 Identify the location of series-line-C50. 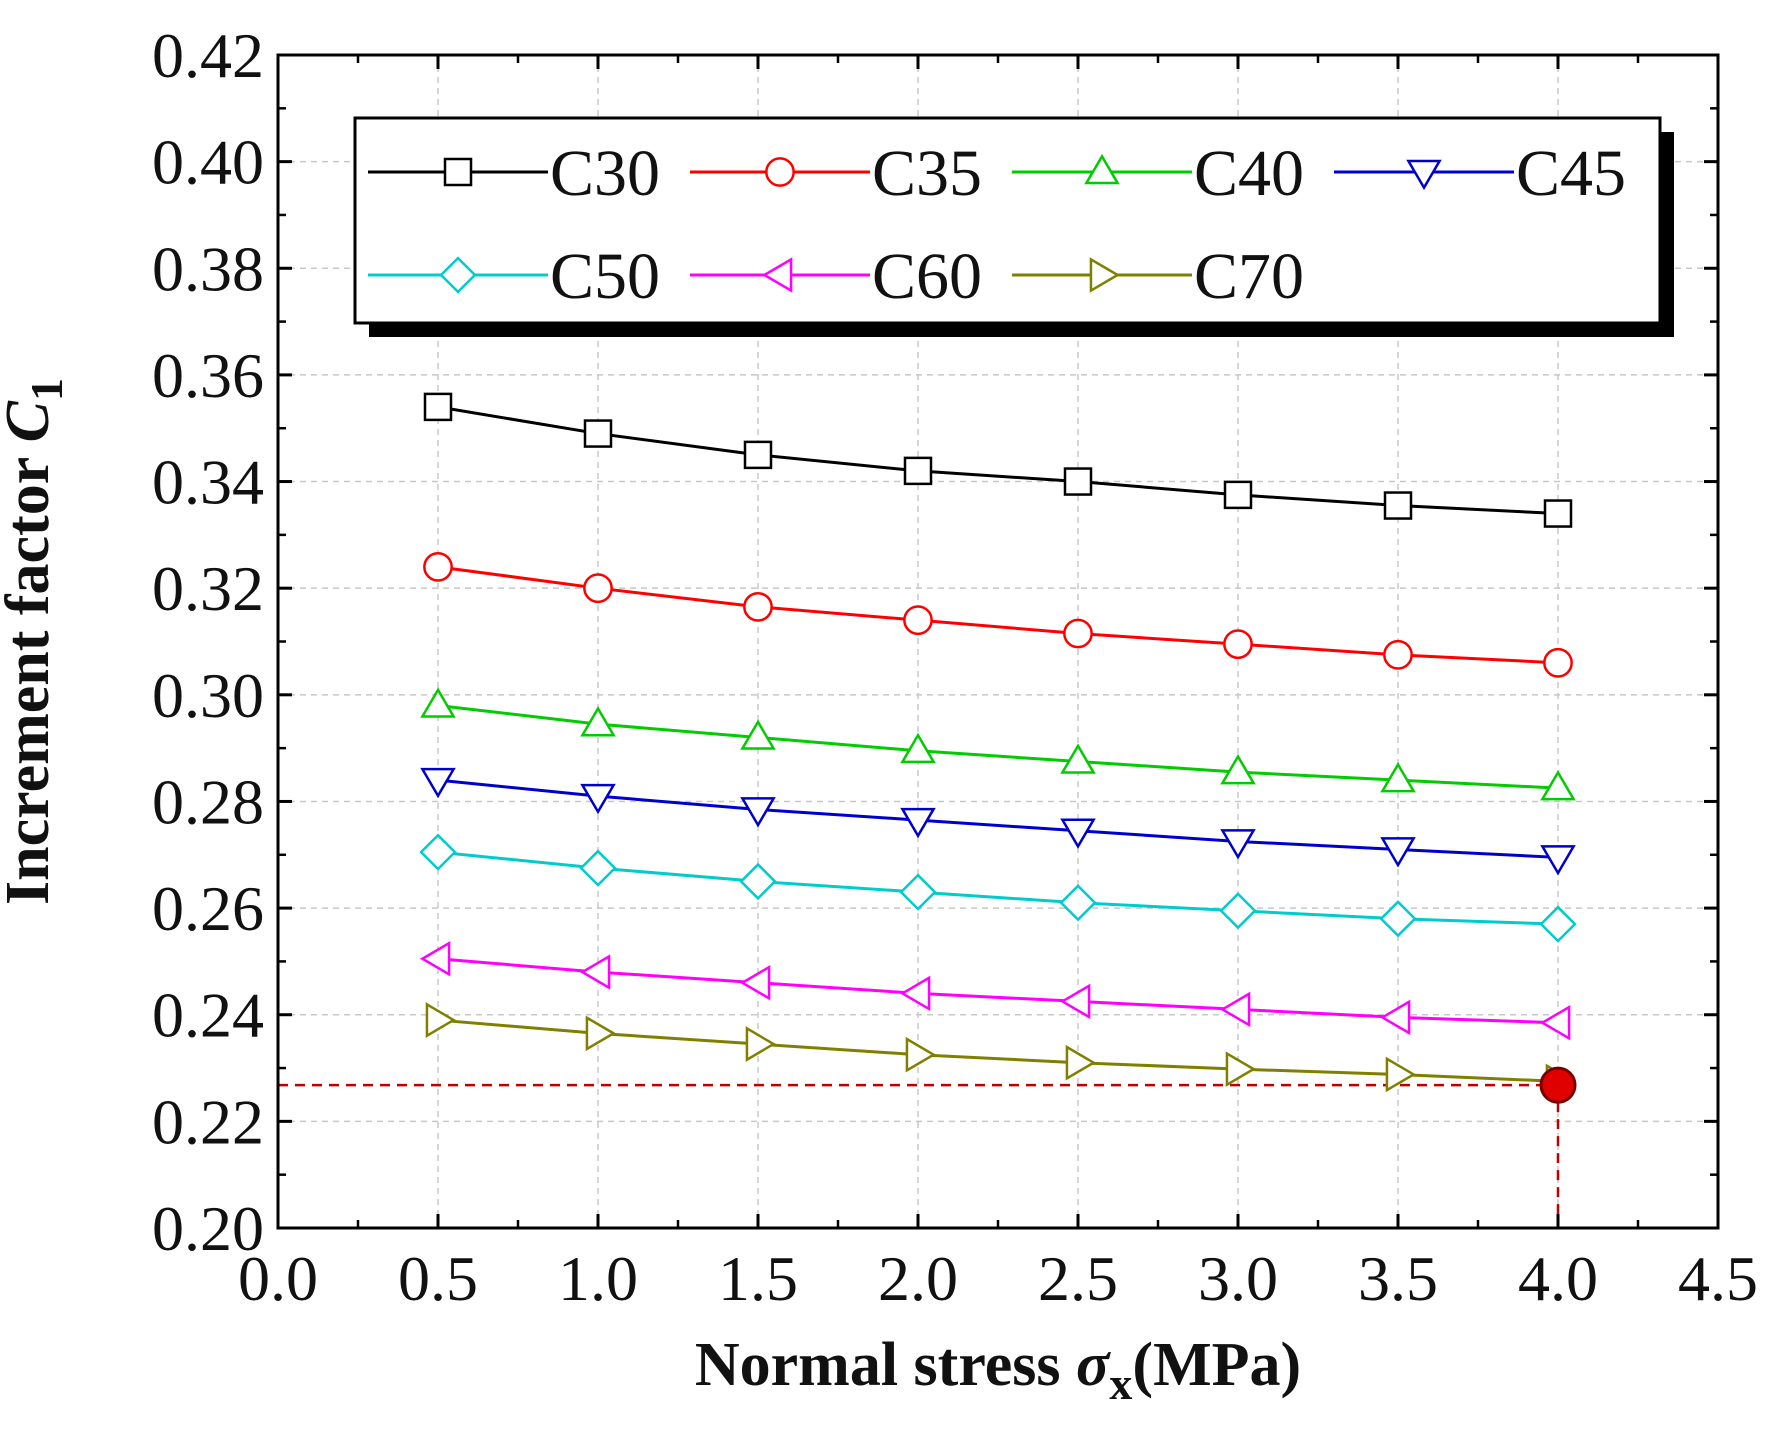
(998, 888).